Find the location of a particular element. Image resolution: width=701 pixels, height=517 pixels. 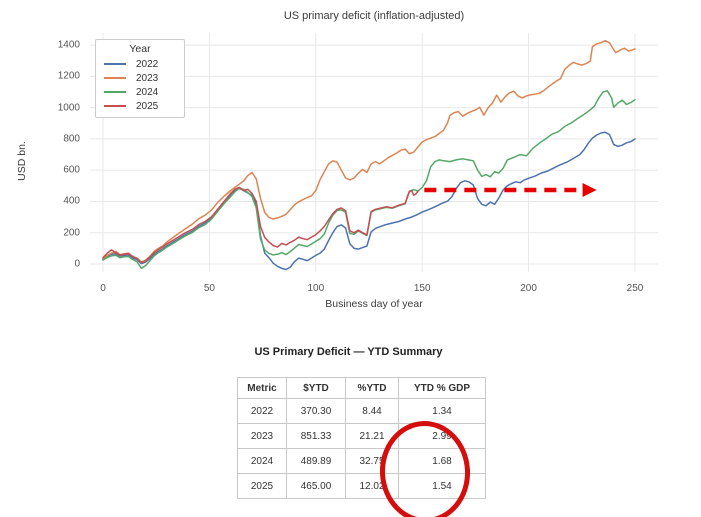

y-tick-label: 1000 is located at coordinates (68, 108).